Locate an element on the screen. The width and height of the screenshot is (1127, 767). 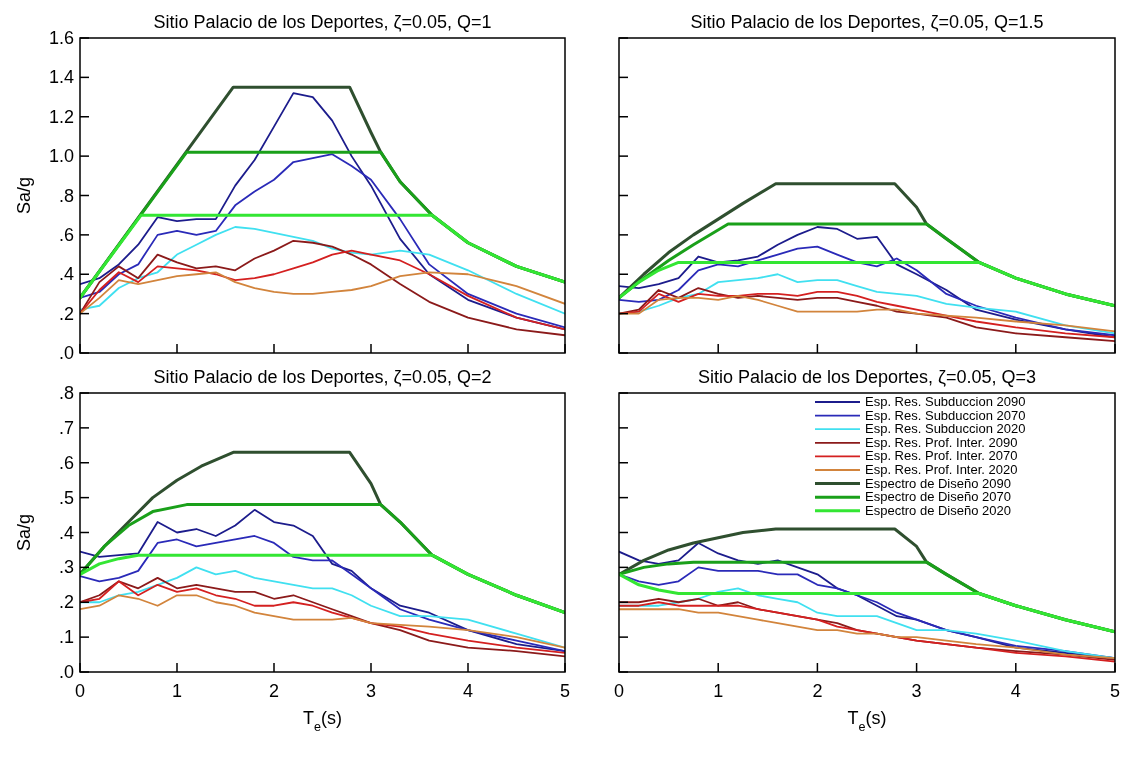
y-tick-label: .1 is located at coordinates (66, 637).